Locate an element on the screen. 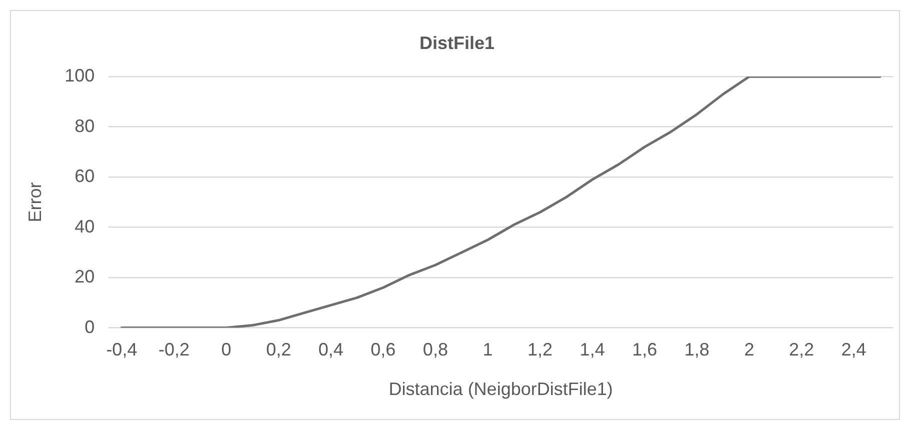 Image resolution: width=902 pixels, height=422 pixels. x-tick-label: 1,6 is located at coordinates (645, 350).